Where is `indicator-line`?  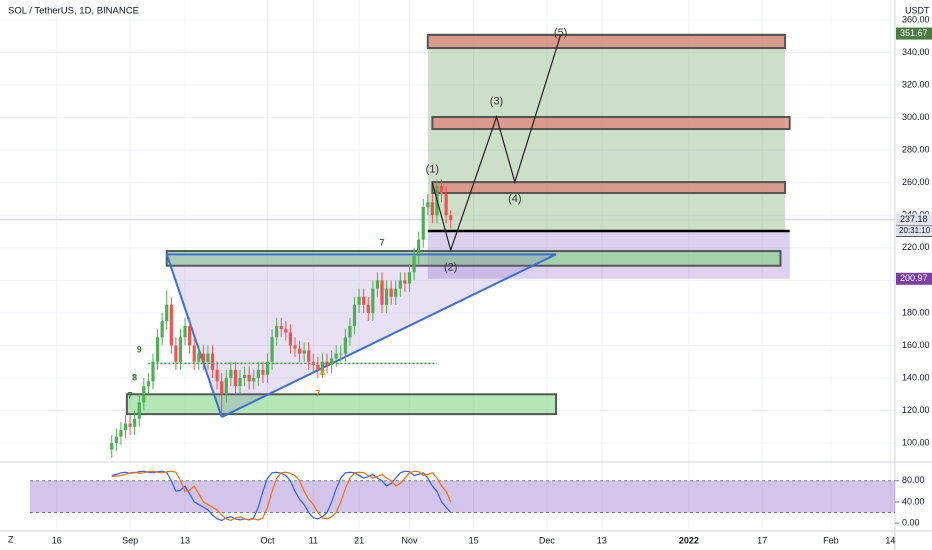
indicator-line is located at coordinates (281, 496).